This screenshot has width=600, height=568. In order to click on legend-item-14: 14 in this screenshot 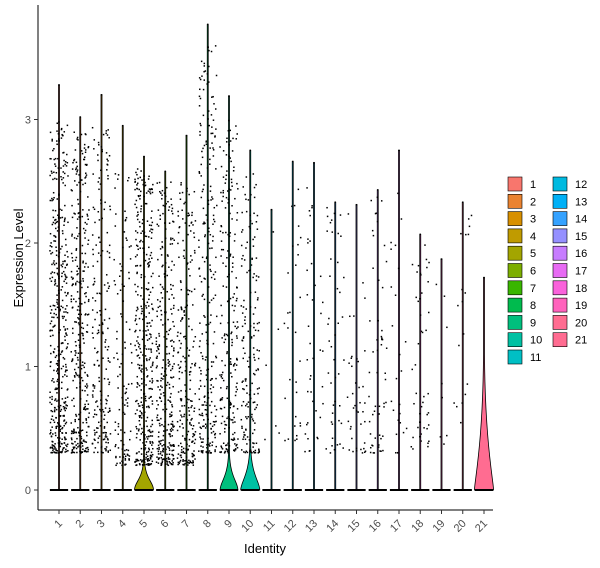, I will do `click(569, 218)`.